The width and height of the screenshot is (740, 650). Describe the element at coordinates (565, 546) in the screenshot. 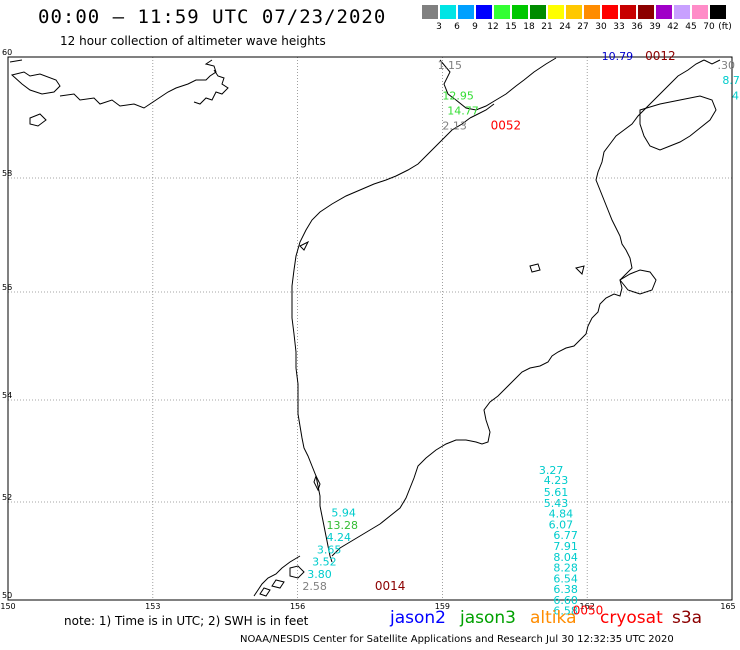

I see `swh-label: 7.91` at that location.